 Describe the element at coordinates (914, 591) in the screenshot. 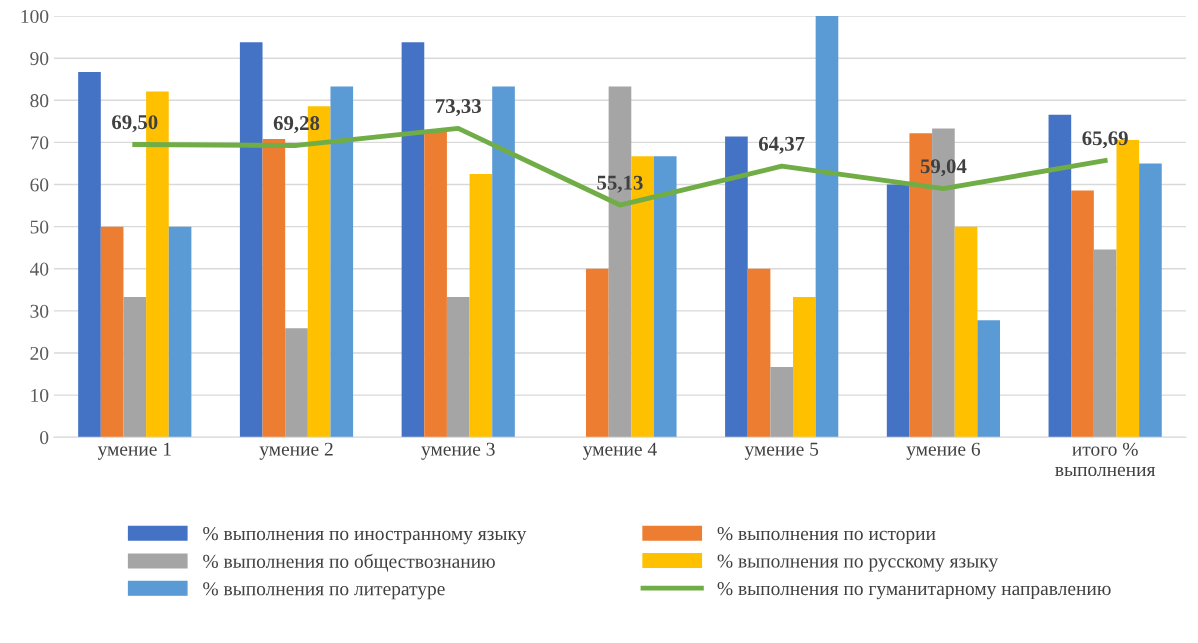

I see `legend-label: % выполнения по гуманитарному направлению` at that location.